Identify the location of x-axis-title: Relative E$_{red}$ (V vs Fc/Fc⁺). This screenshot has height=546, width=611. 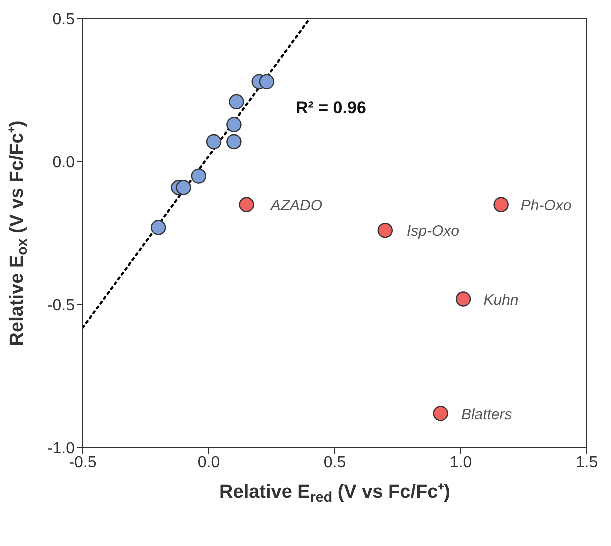
(335, 494).